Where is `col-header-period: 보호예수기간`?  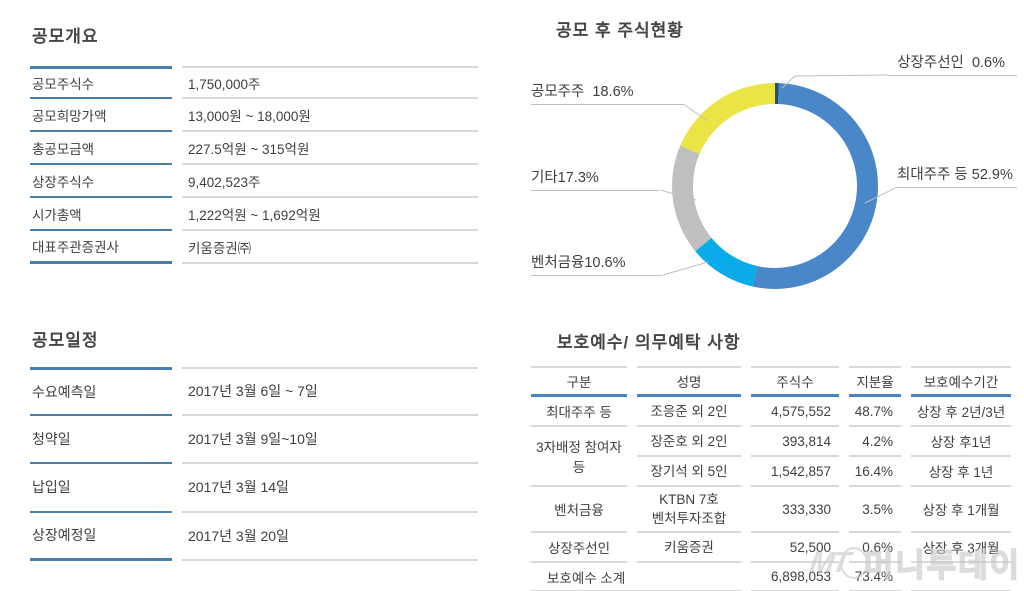 col-header-period: 보호예수기간 is located at coordinates (961, 381).